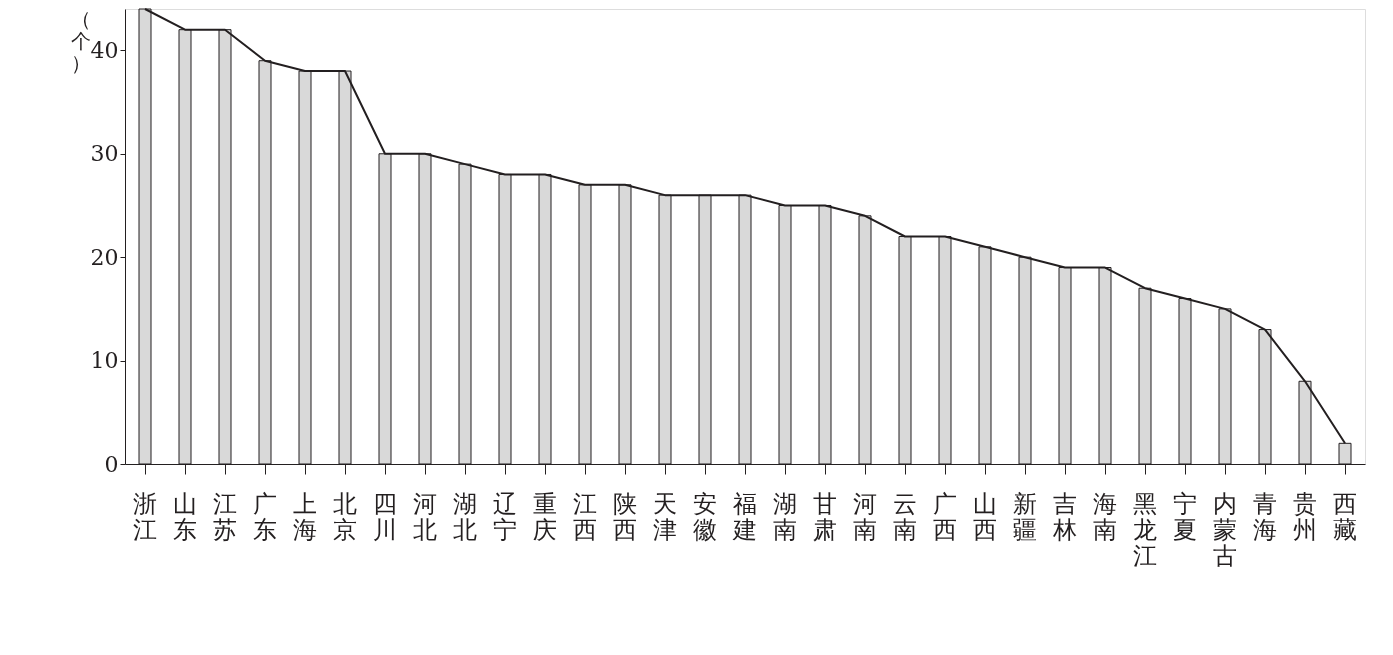  I want to click on y-tick-label: 20, so click(104, 257).